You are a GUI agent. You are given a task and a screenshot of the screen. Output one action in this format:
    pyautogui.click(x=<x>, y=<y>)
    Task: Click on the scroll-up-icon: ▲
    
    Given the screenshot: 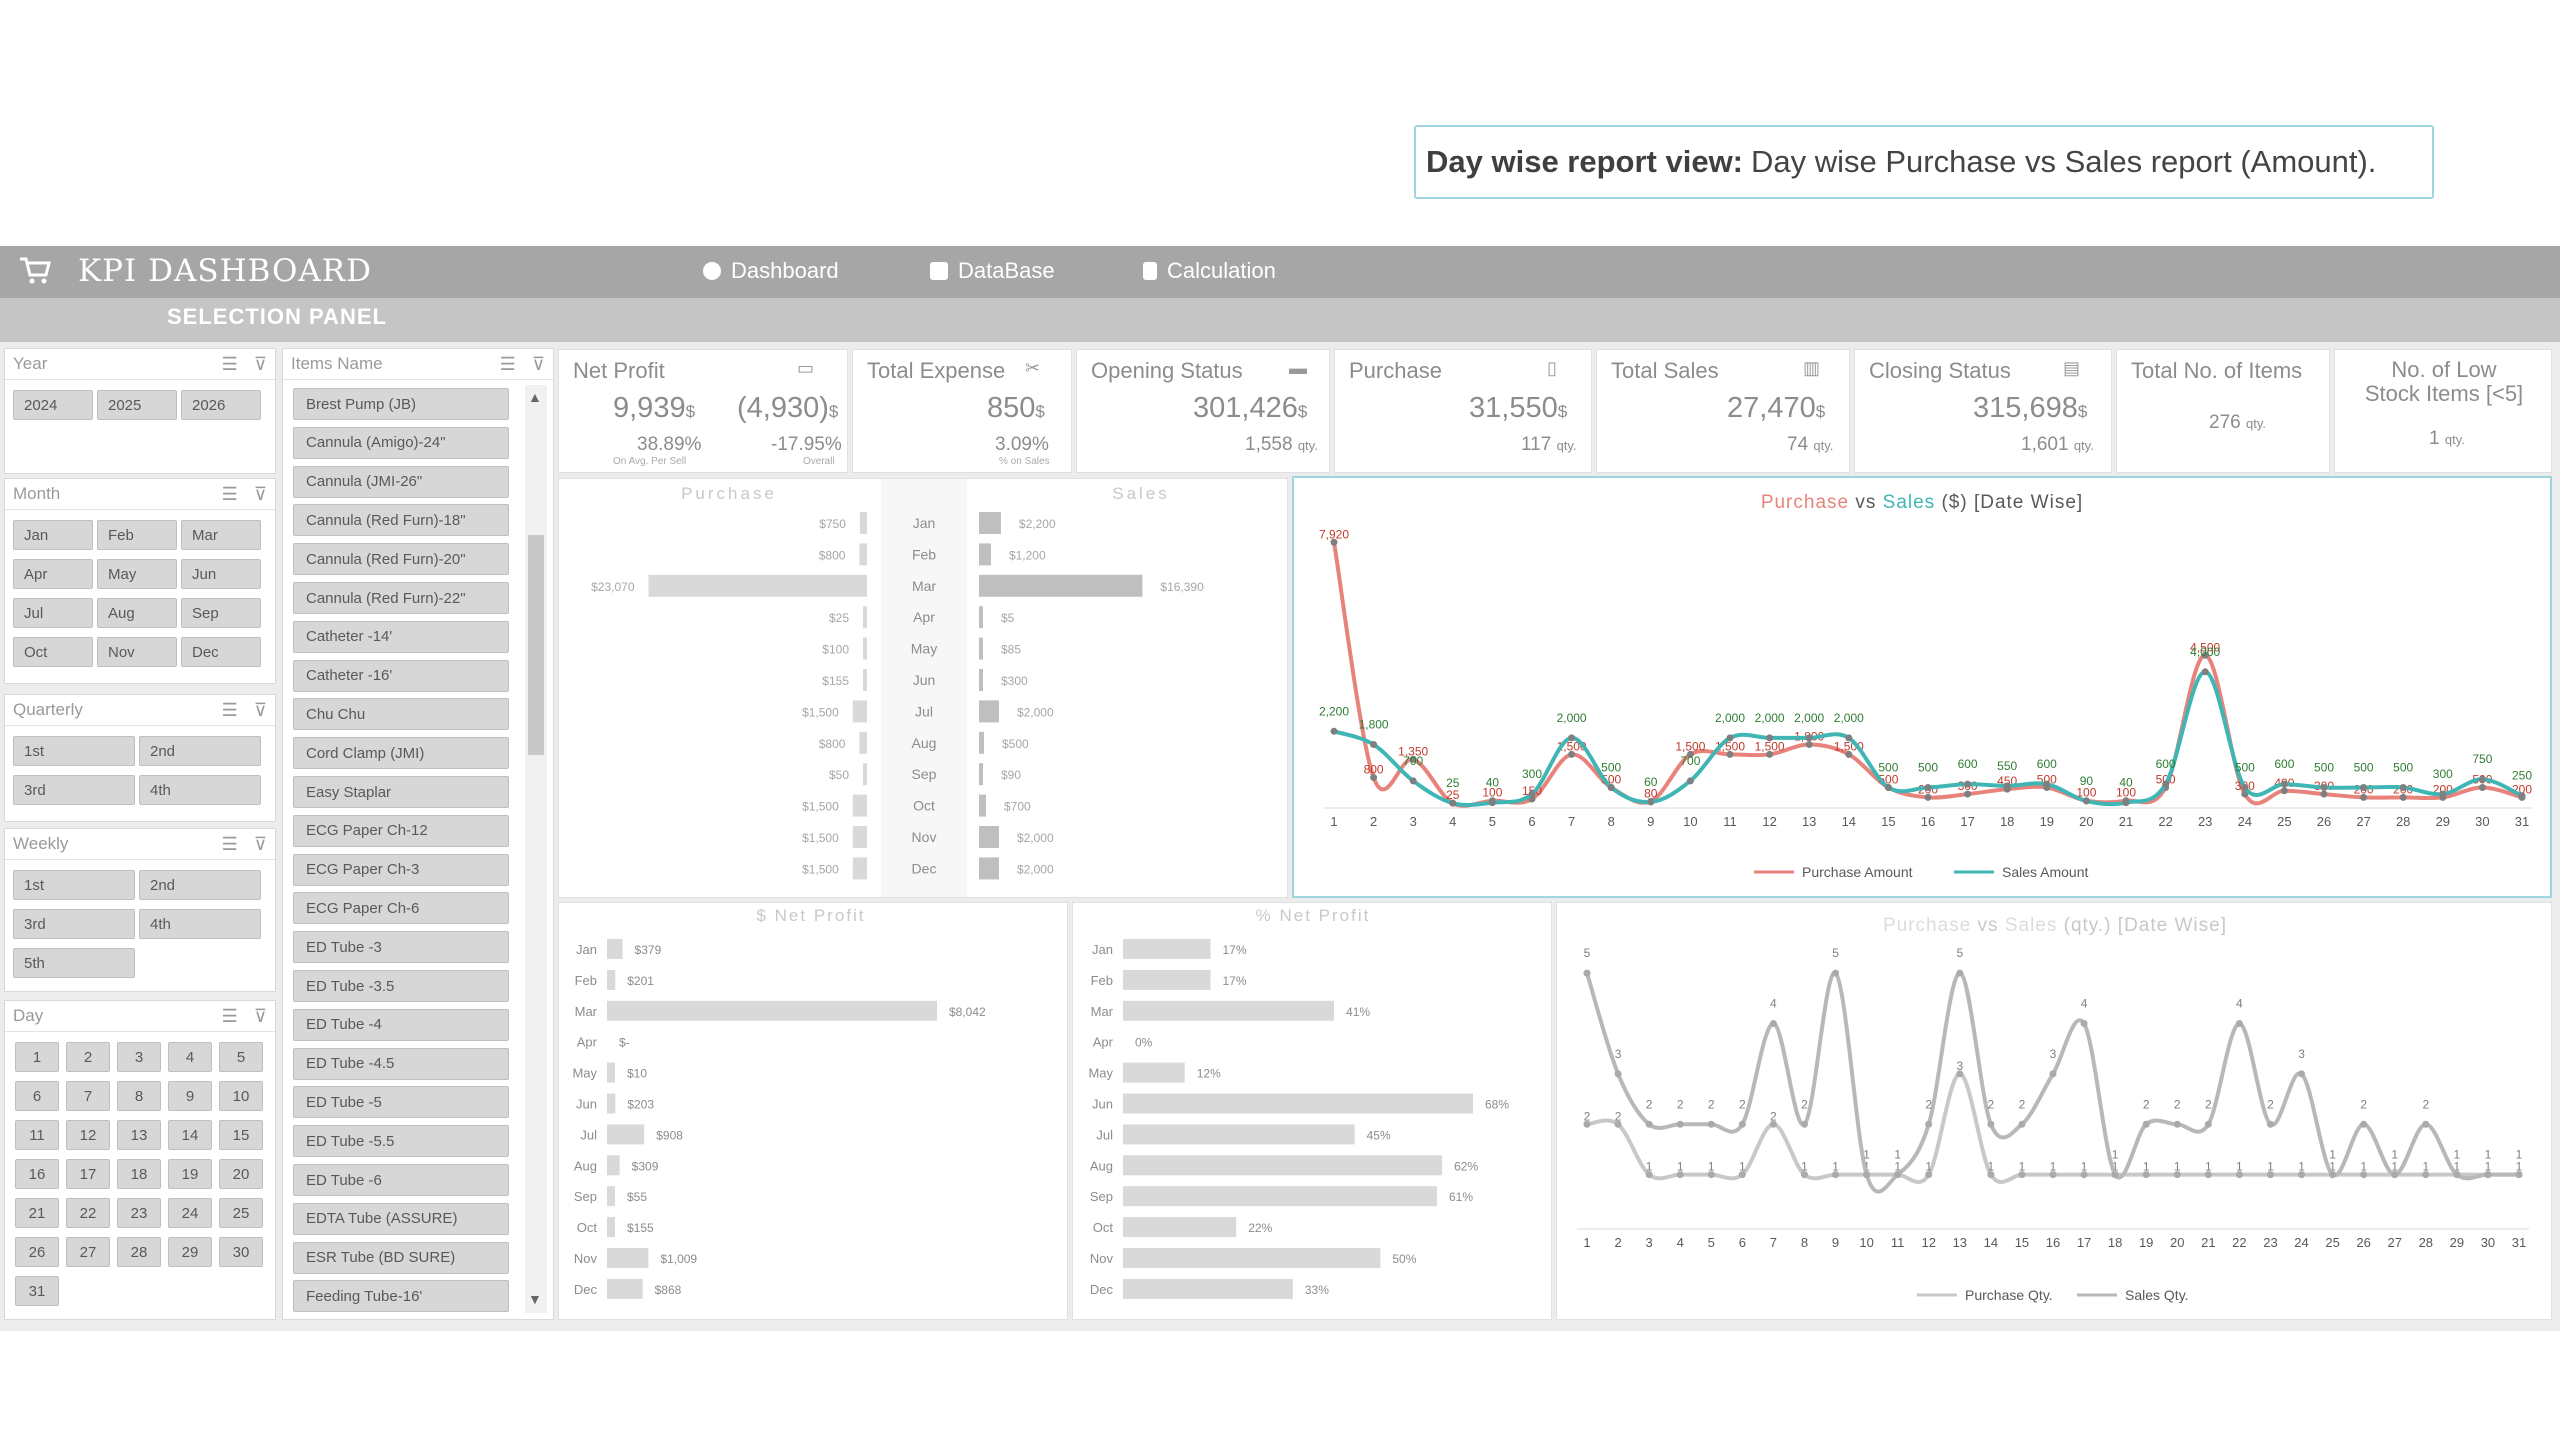 What is the action you would take?
    pyautogui.click(x=535, y=397)
    